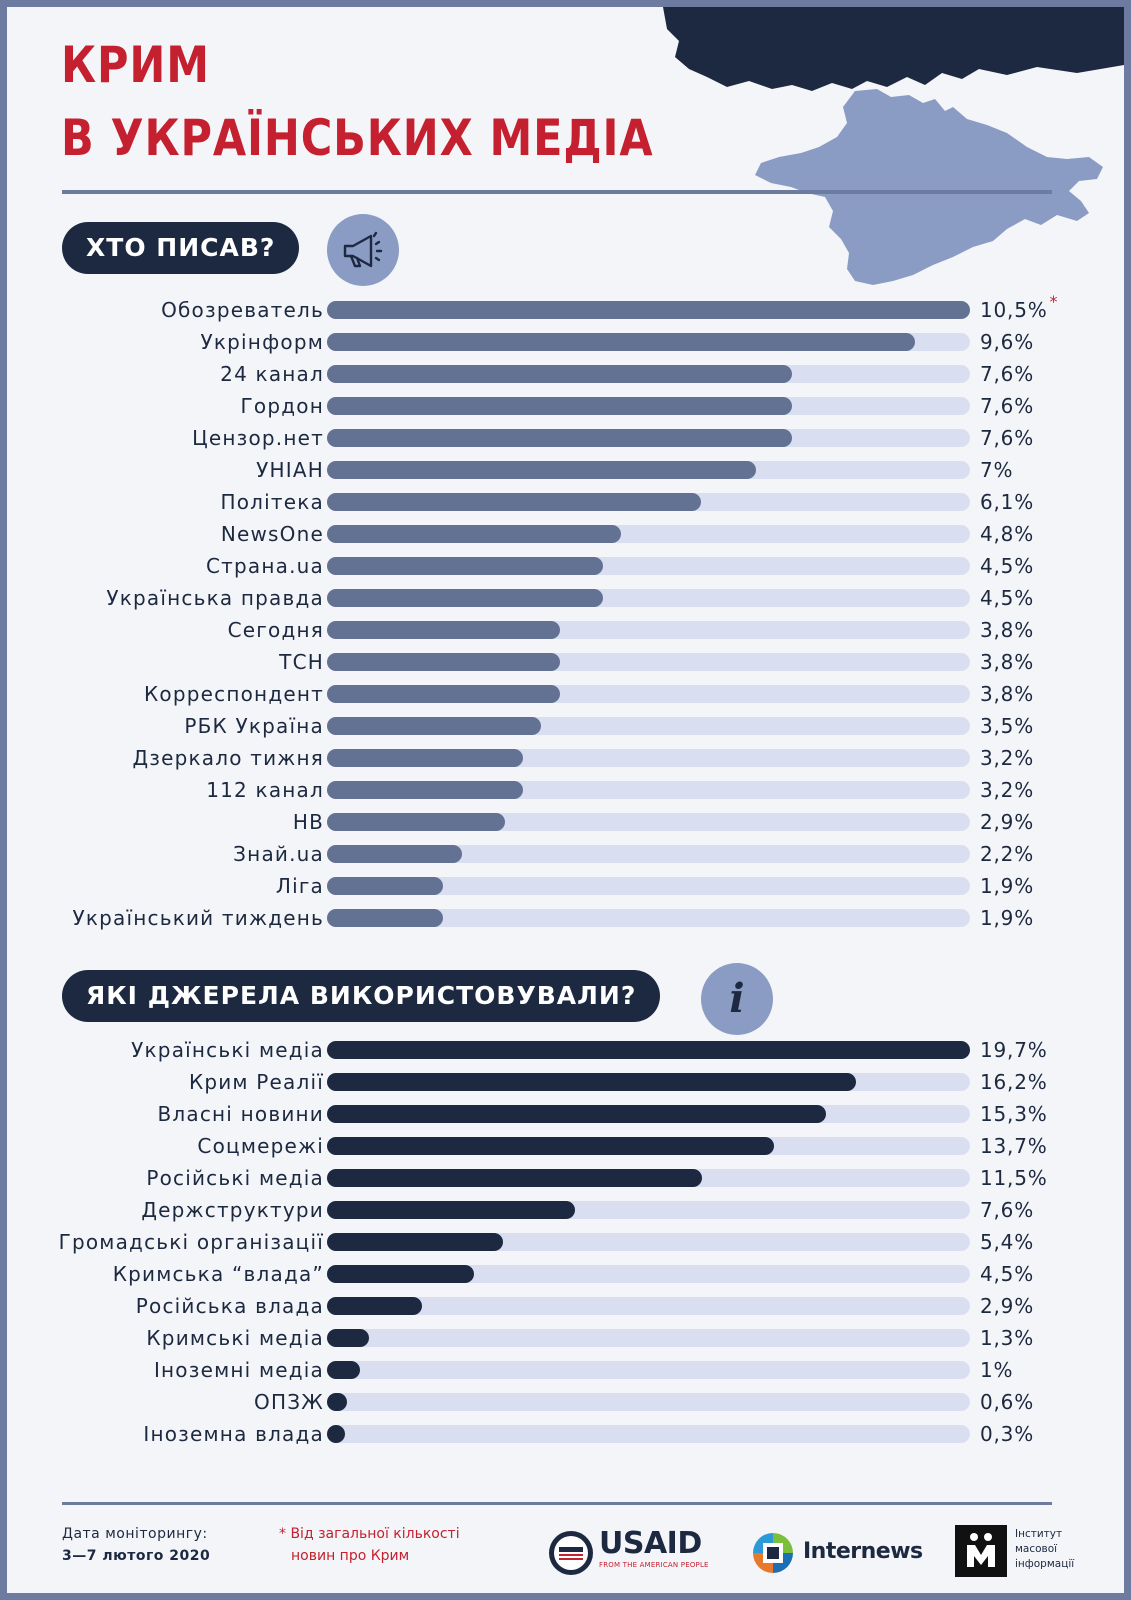 Image resolution: width=1131 pixels, height=1600 pixels. What do you see at coordinates (863, 1551) in the screenshot?
I see `internews-wordmark: Internews` at bounding box center [863, 1551].